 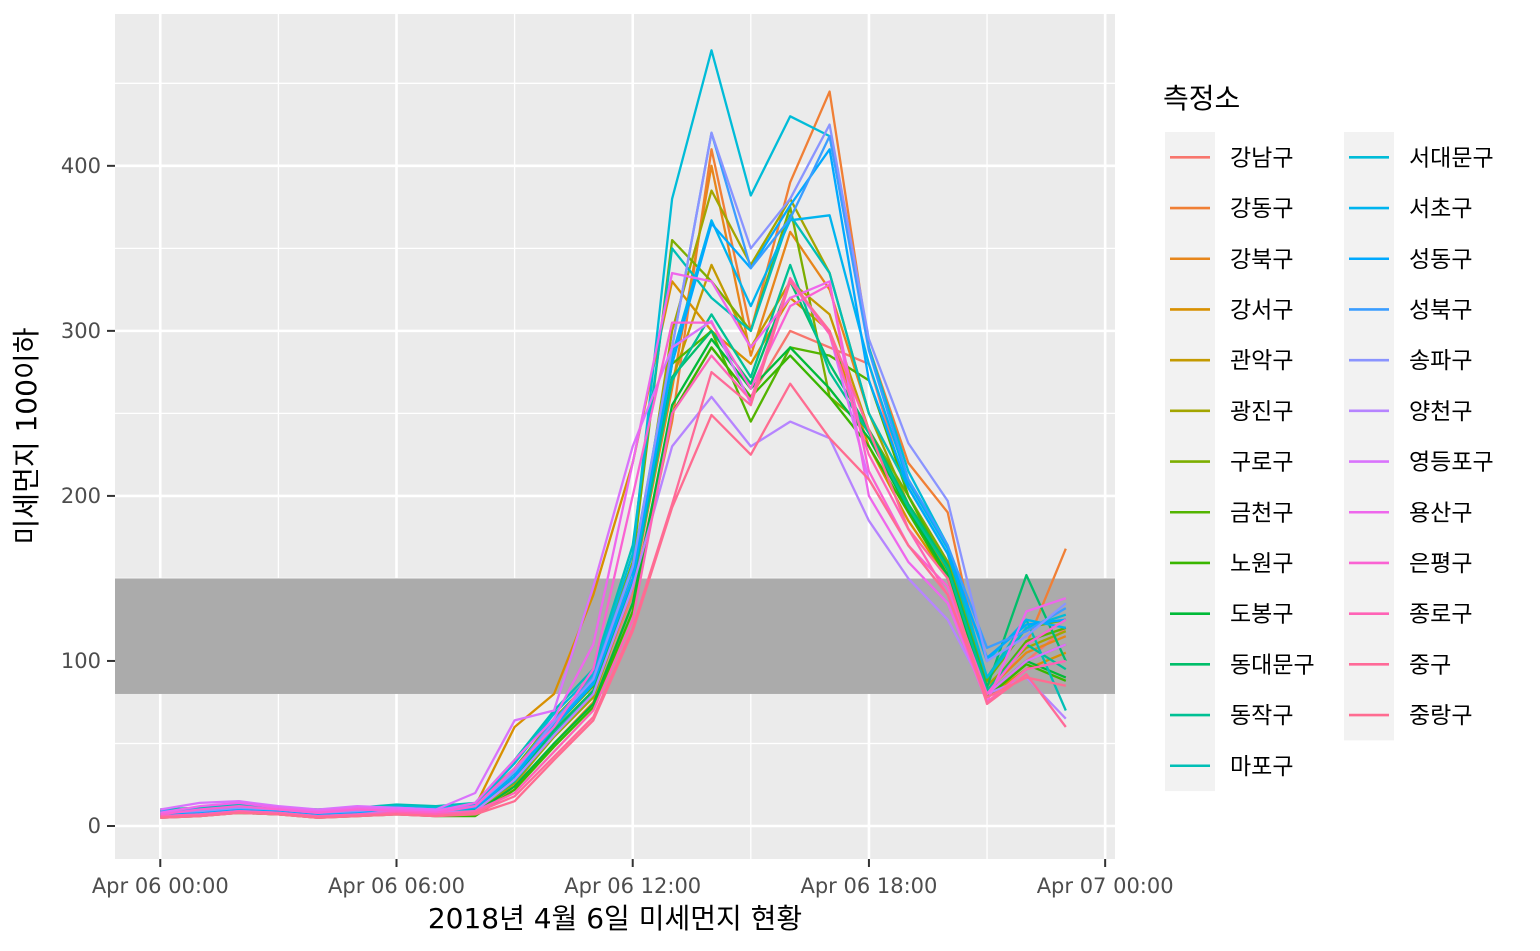 What do you see at coordinates (1440, 716) in the screenshot?
I see `legend-label: 중랑구` at bounding box center [1440, 716].